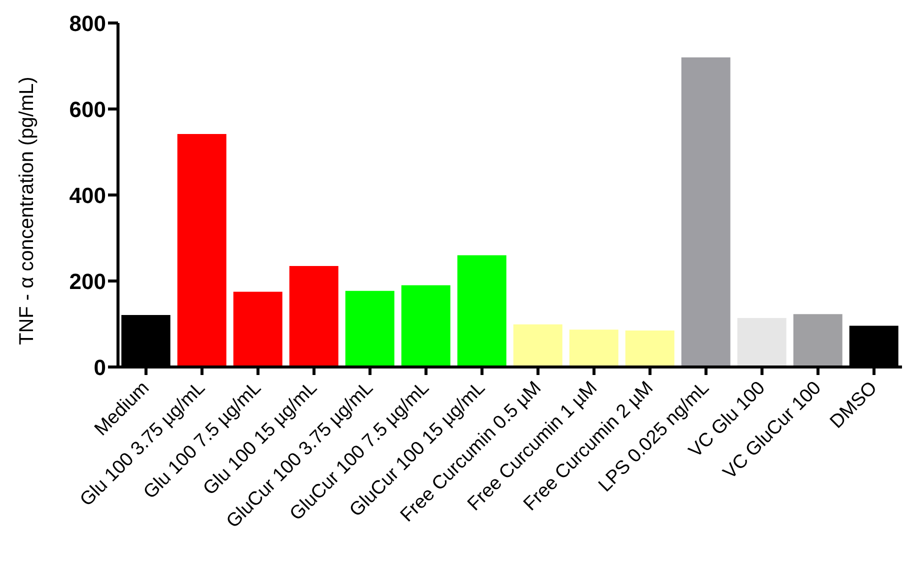 The image size is (920, 580). Describe the element at coordinates (87, 281) in the screenshot. I see `y-tick-label: 200` at that location.